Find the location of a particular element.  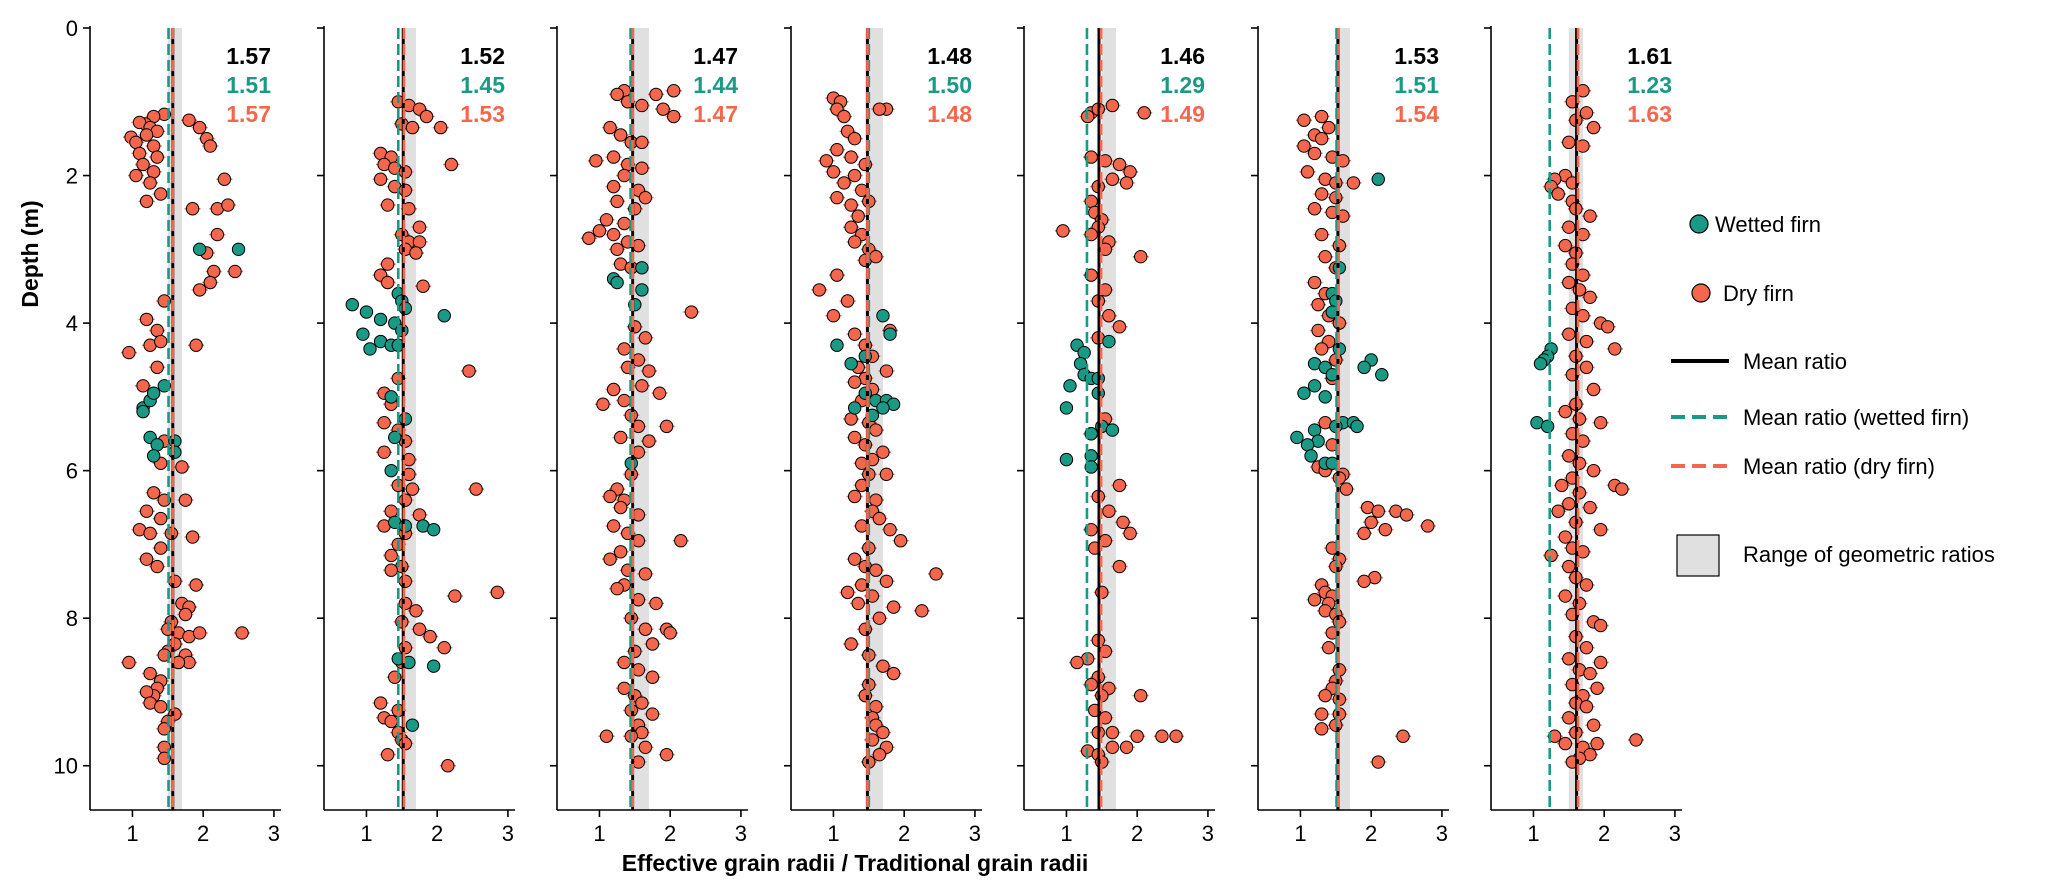

mean-wetted-value-label: 1.29 is located at coordinates (1182, 85).